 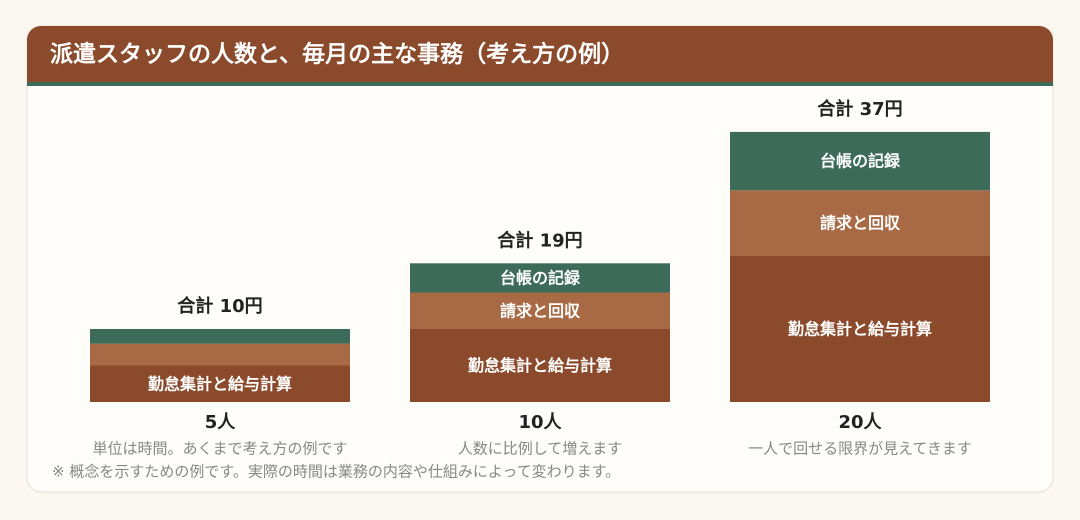 What do you see at coordinates (221, 422) in the screenshot?
I see `x-tick-label: 5人` at bounding box center [221, 422].